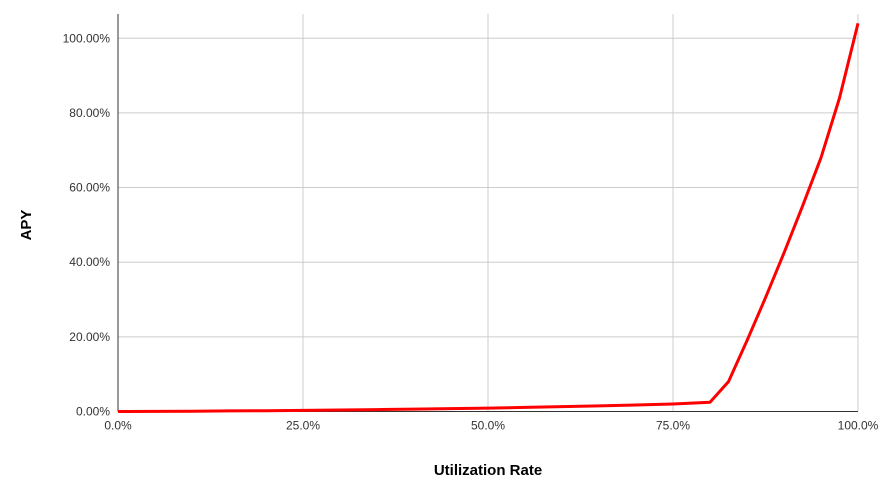 The height and width of the screenshot is (504, 896). I want to click on x-tick-label: 0.0%, so click(118, 426).